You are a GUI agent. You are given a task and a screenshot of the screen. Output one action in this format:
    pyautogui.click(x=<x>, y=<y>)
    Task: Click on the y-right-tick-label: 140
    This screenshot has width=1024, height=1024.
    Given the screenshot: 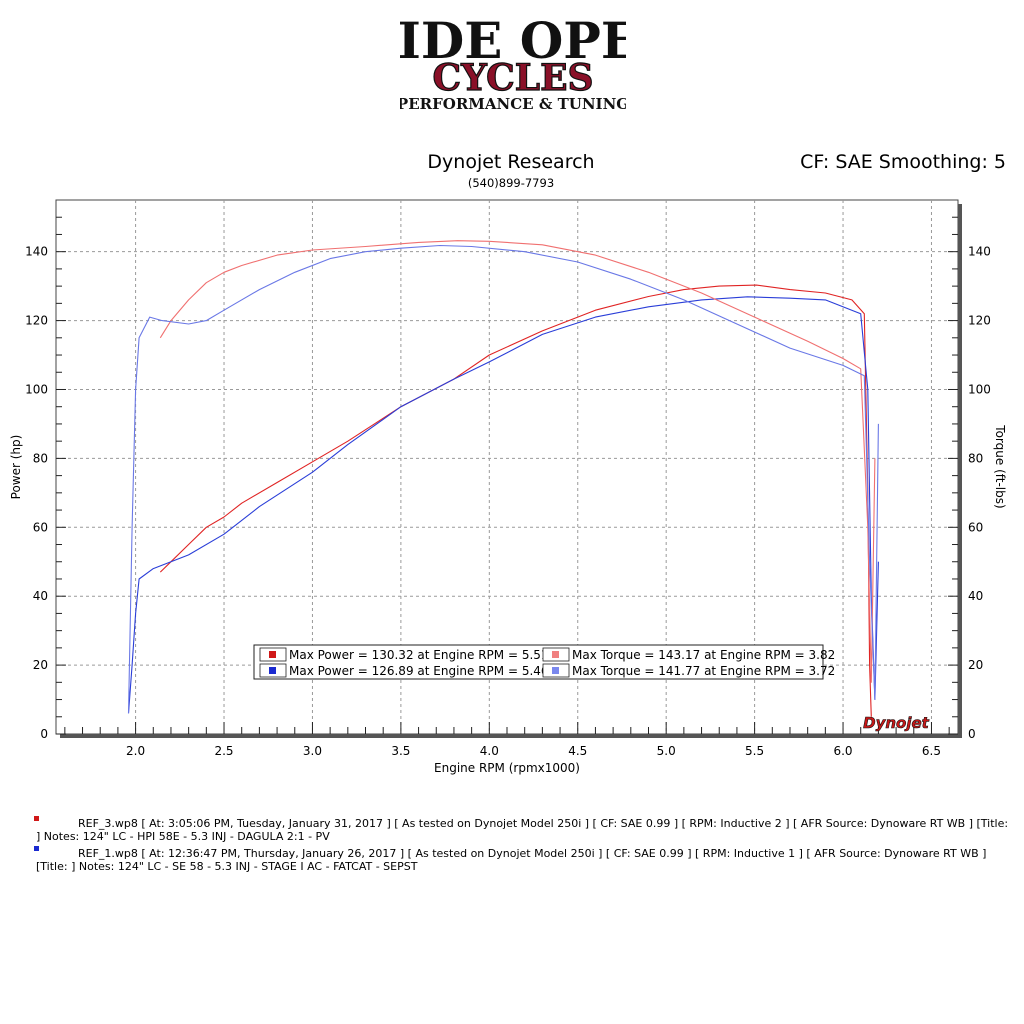 What is the action you would take?
    pyautogui.click(x=979, y=252)
    